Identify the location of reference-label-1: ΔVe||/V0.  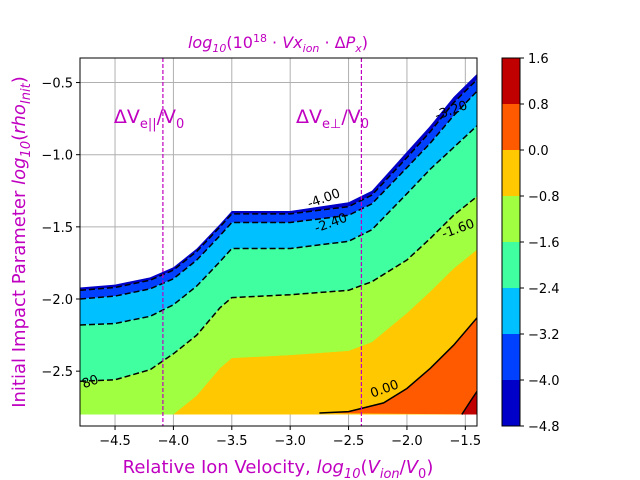
(149, 119).